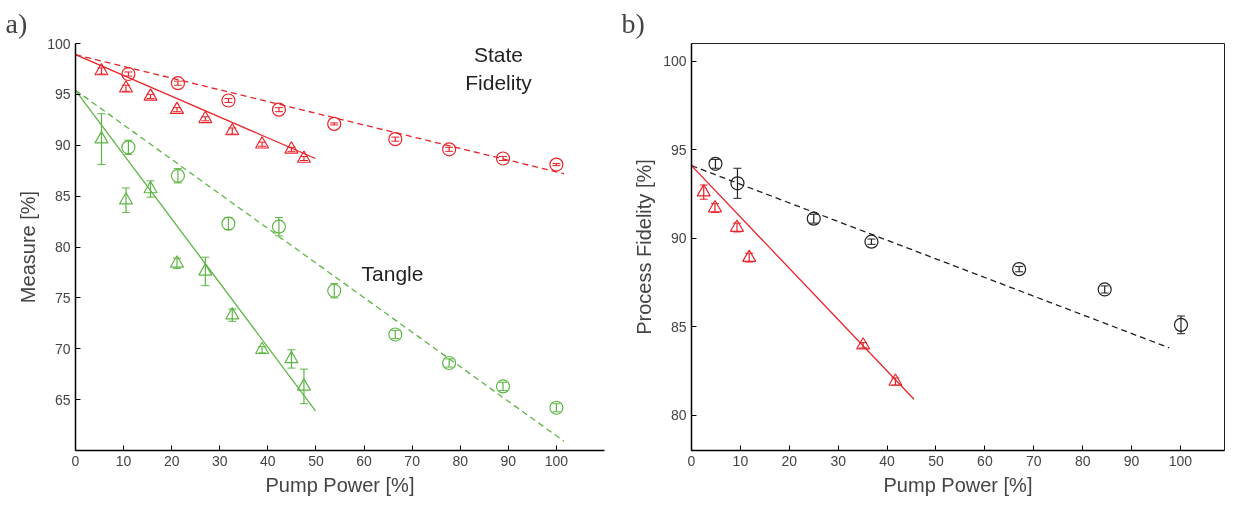 Image resolution: width=1239 pixels, height=511 pixels. What do you see at coordinates (633, 23) in the screenshot?
I see `chart-title: b)` at bounding box center [633, 23].